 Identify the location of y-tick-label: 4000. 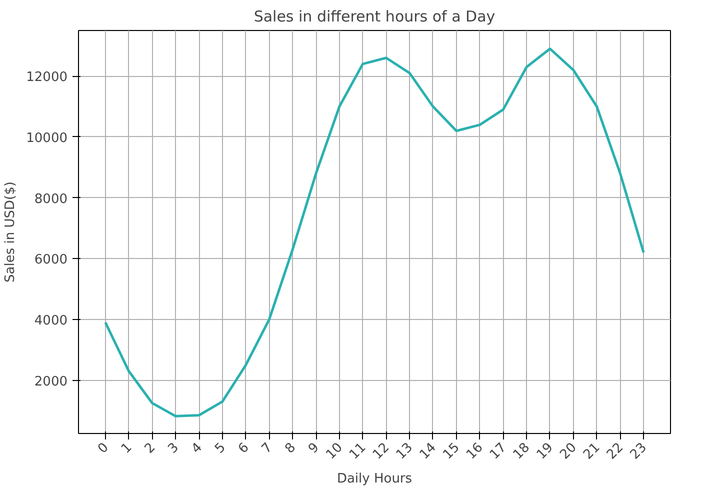
(51, 320).